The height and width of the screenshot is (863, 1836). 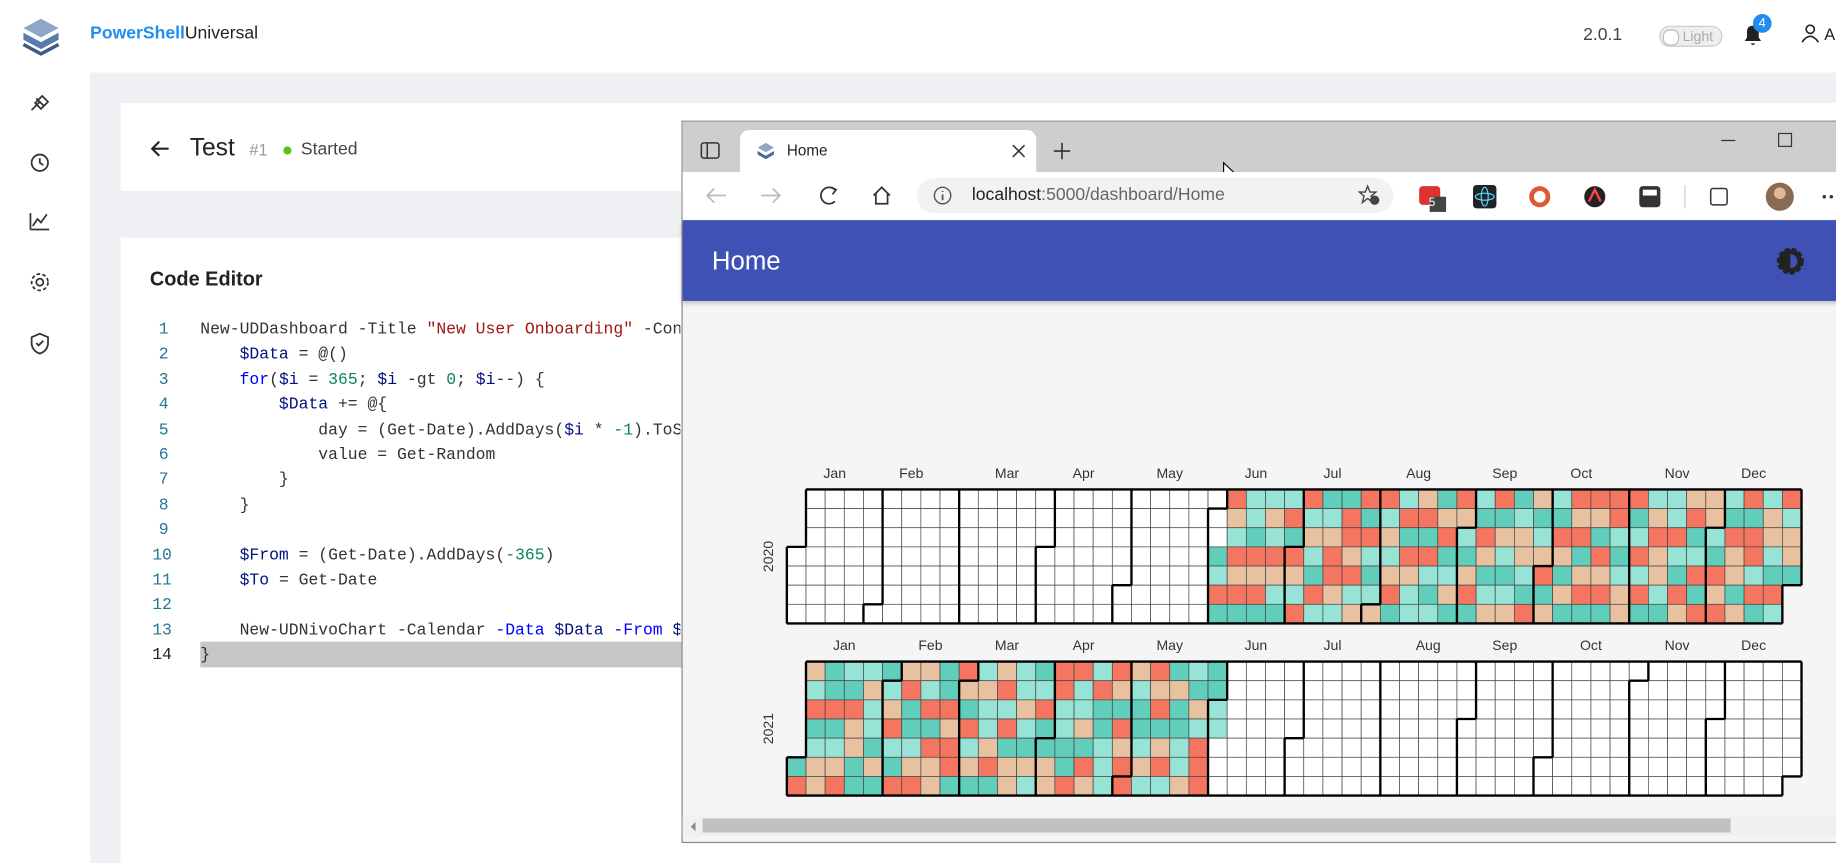 What do you see at coordinates (1019, 151) in the screenshot?
I see `tab-close` at bounding box center [1019, 151].